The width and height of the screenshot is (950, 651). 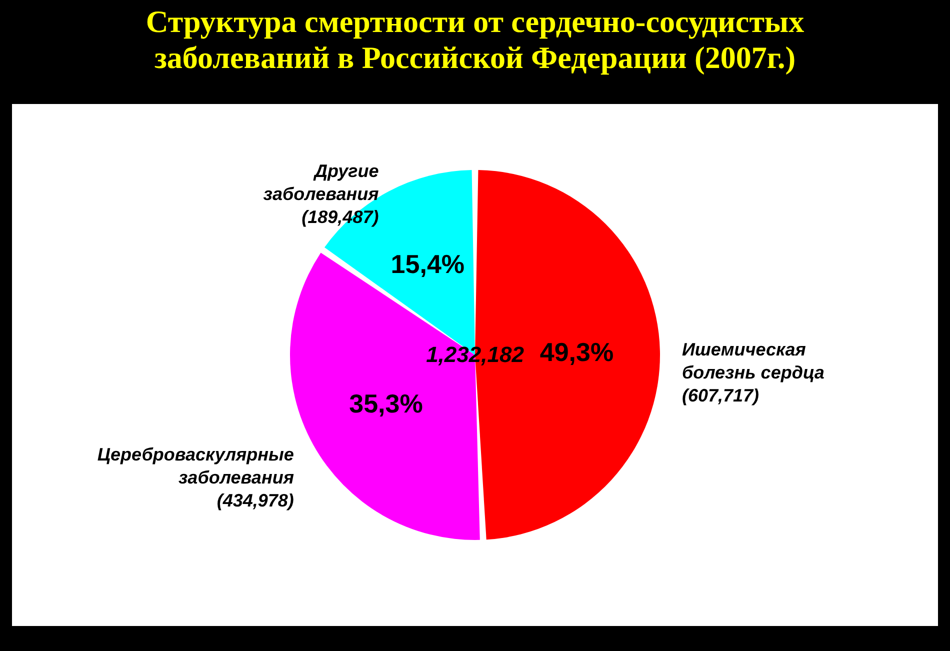 I want to click on slice-label: Цереброваскулярные заболевания (434,978), so click(x=195, y=477).